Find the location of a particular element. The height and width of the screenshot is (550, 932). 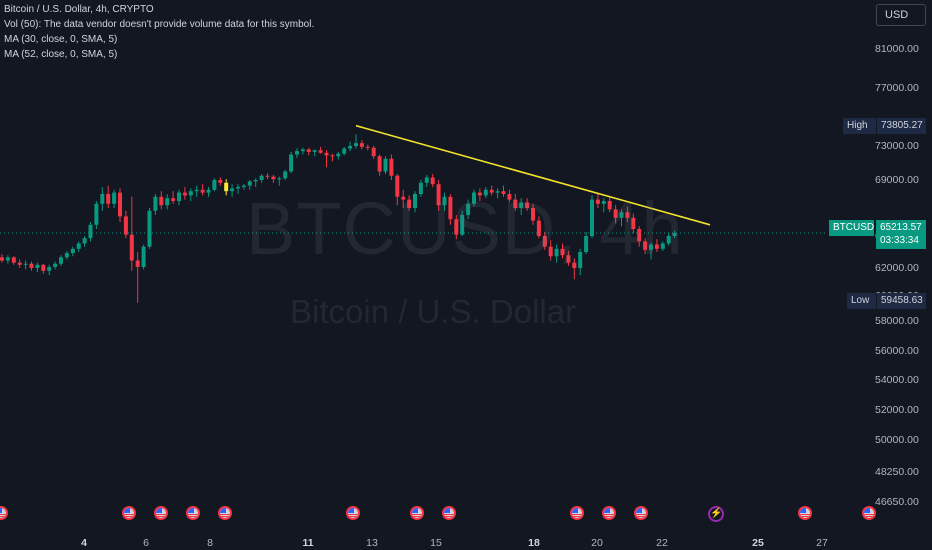

high-tag: High is located at coordinates (859, 126).